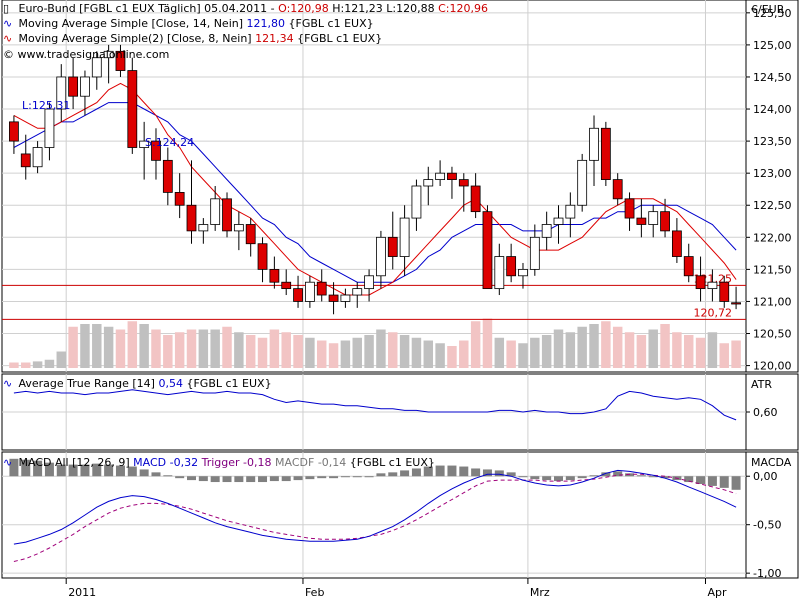 The height and width of the screenshot is (603, 800). I want to click on trigger-line, so click(375, 517).